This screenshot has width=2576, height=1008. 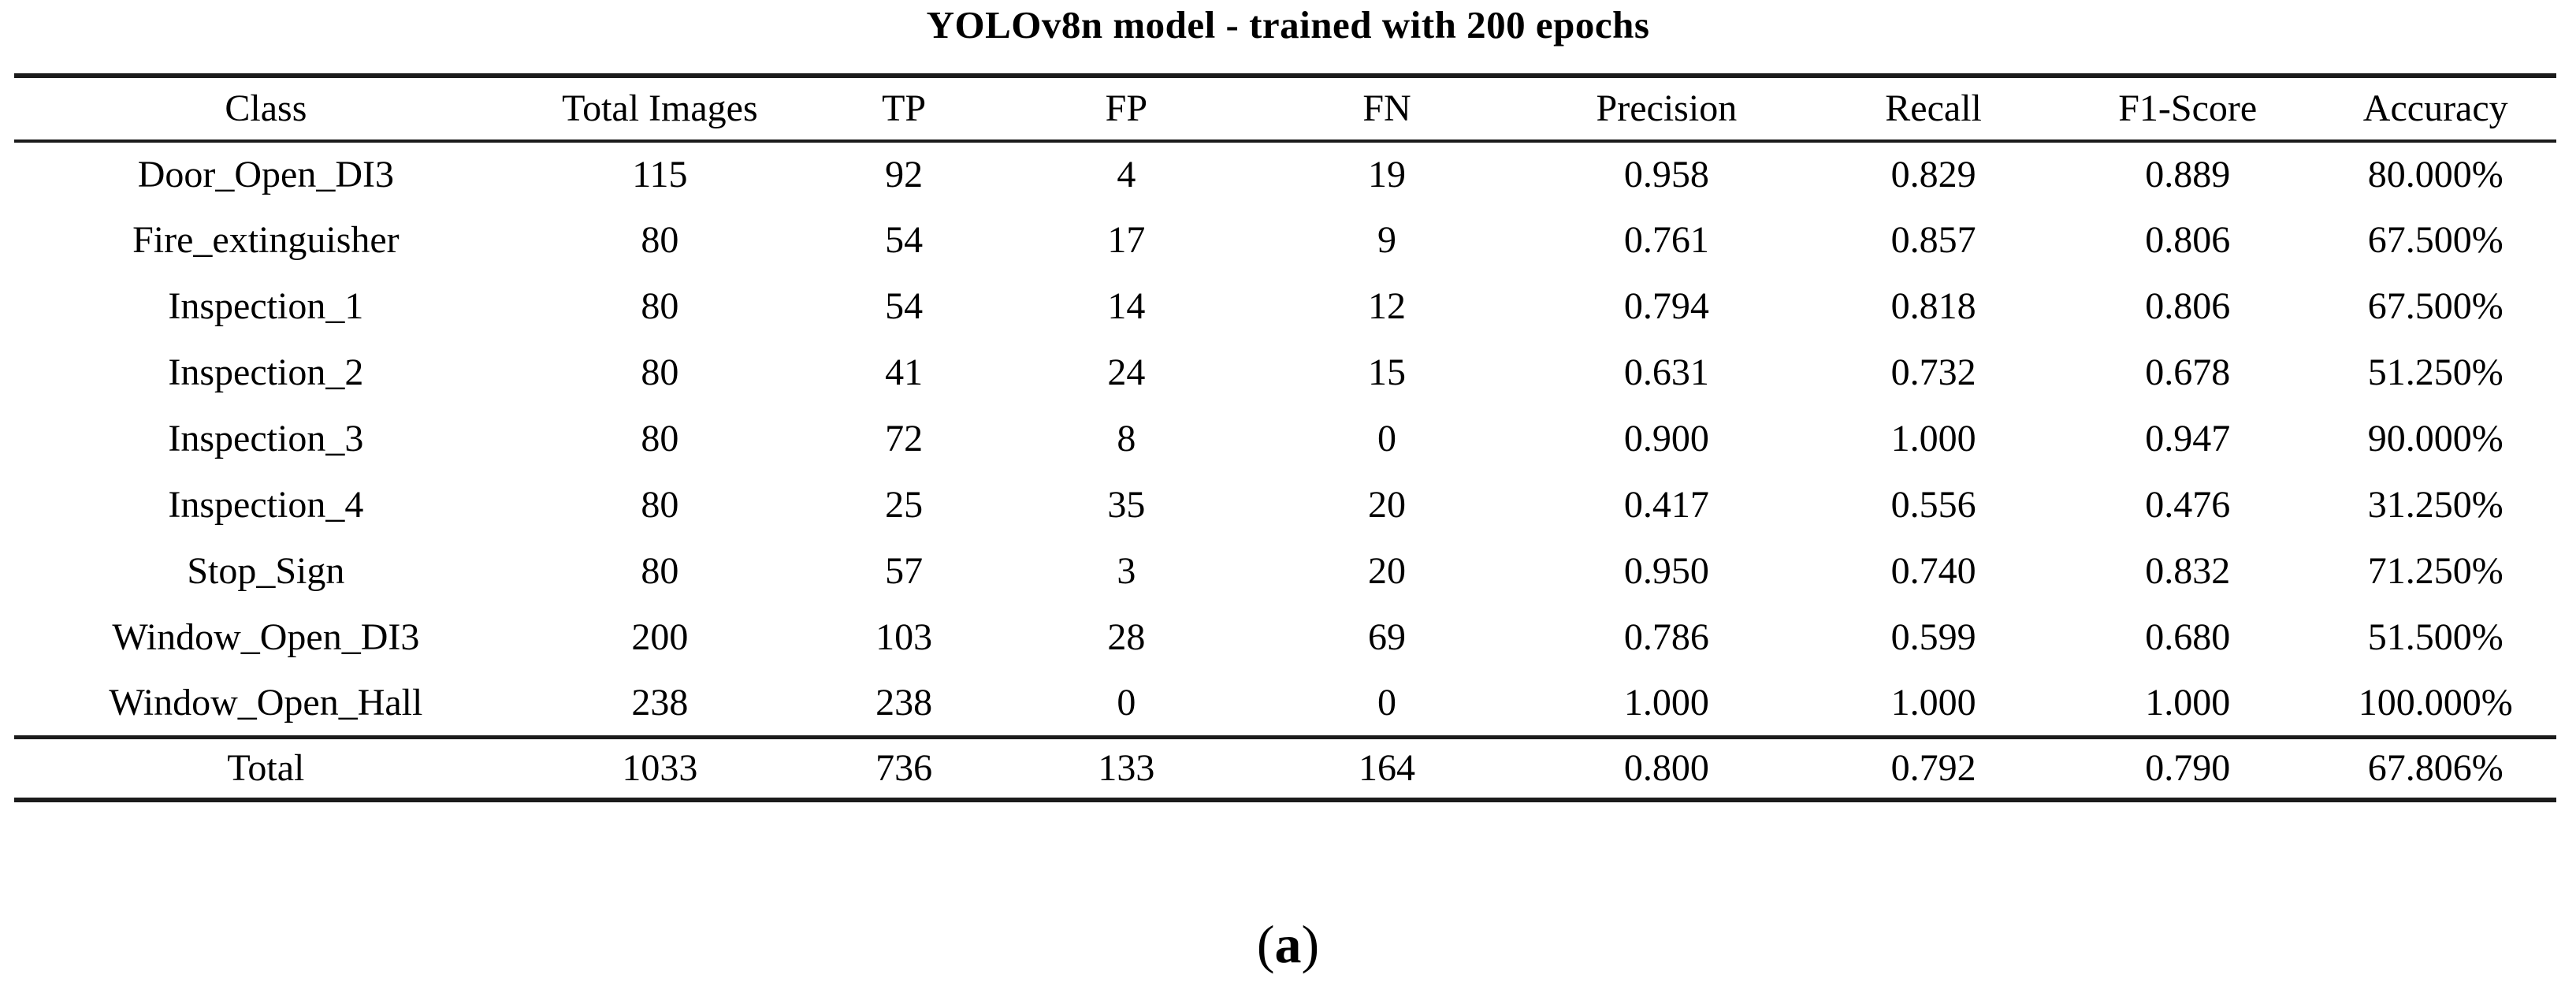 What do you see at coordinates (904, 505) in the screenshot?
I see `cell-tp: 25` at bounding box center [904, 505].